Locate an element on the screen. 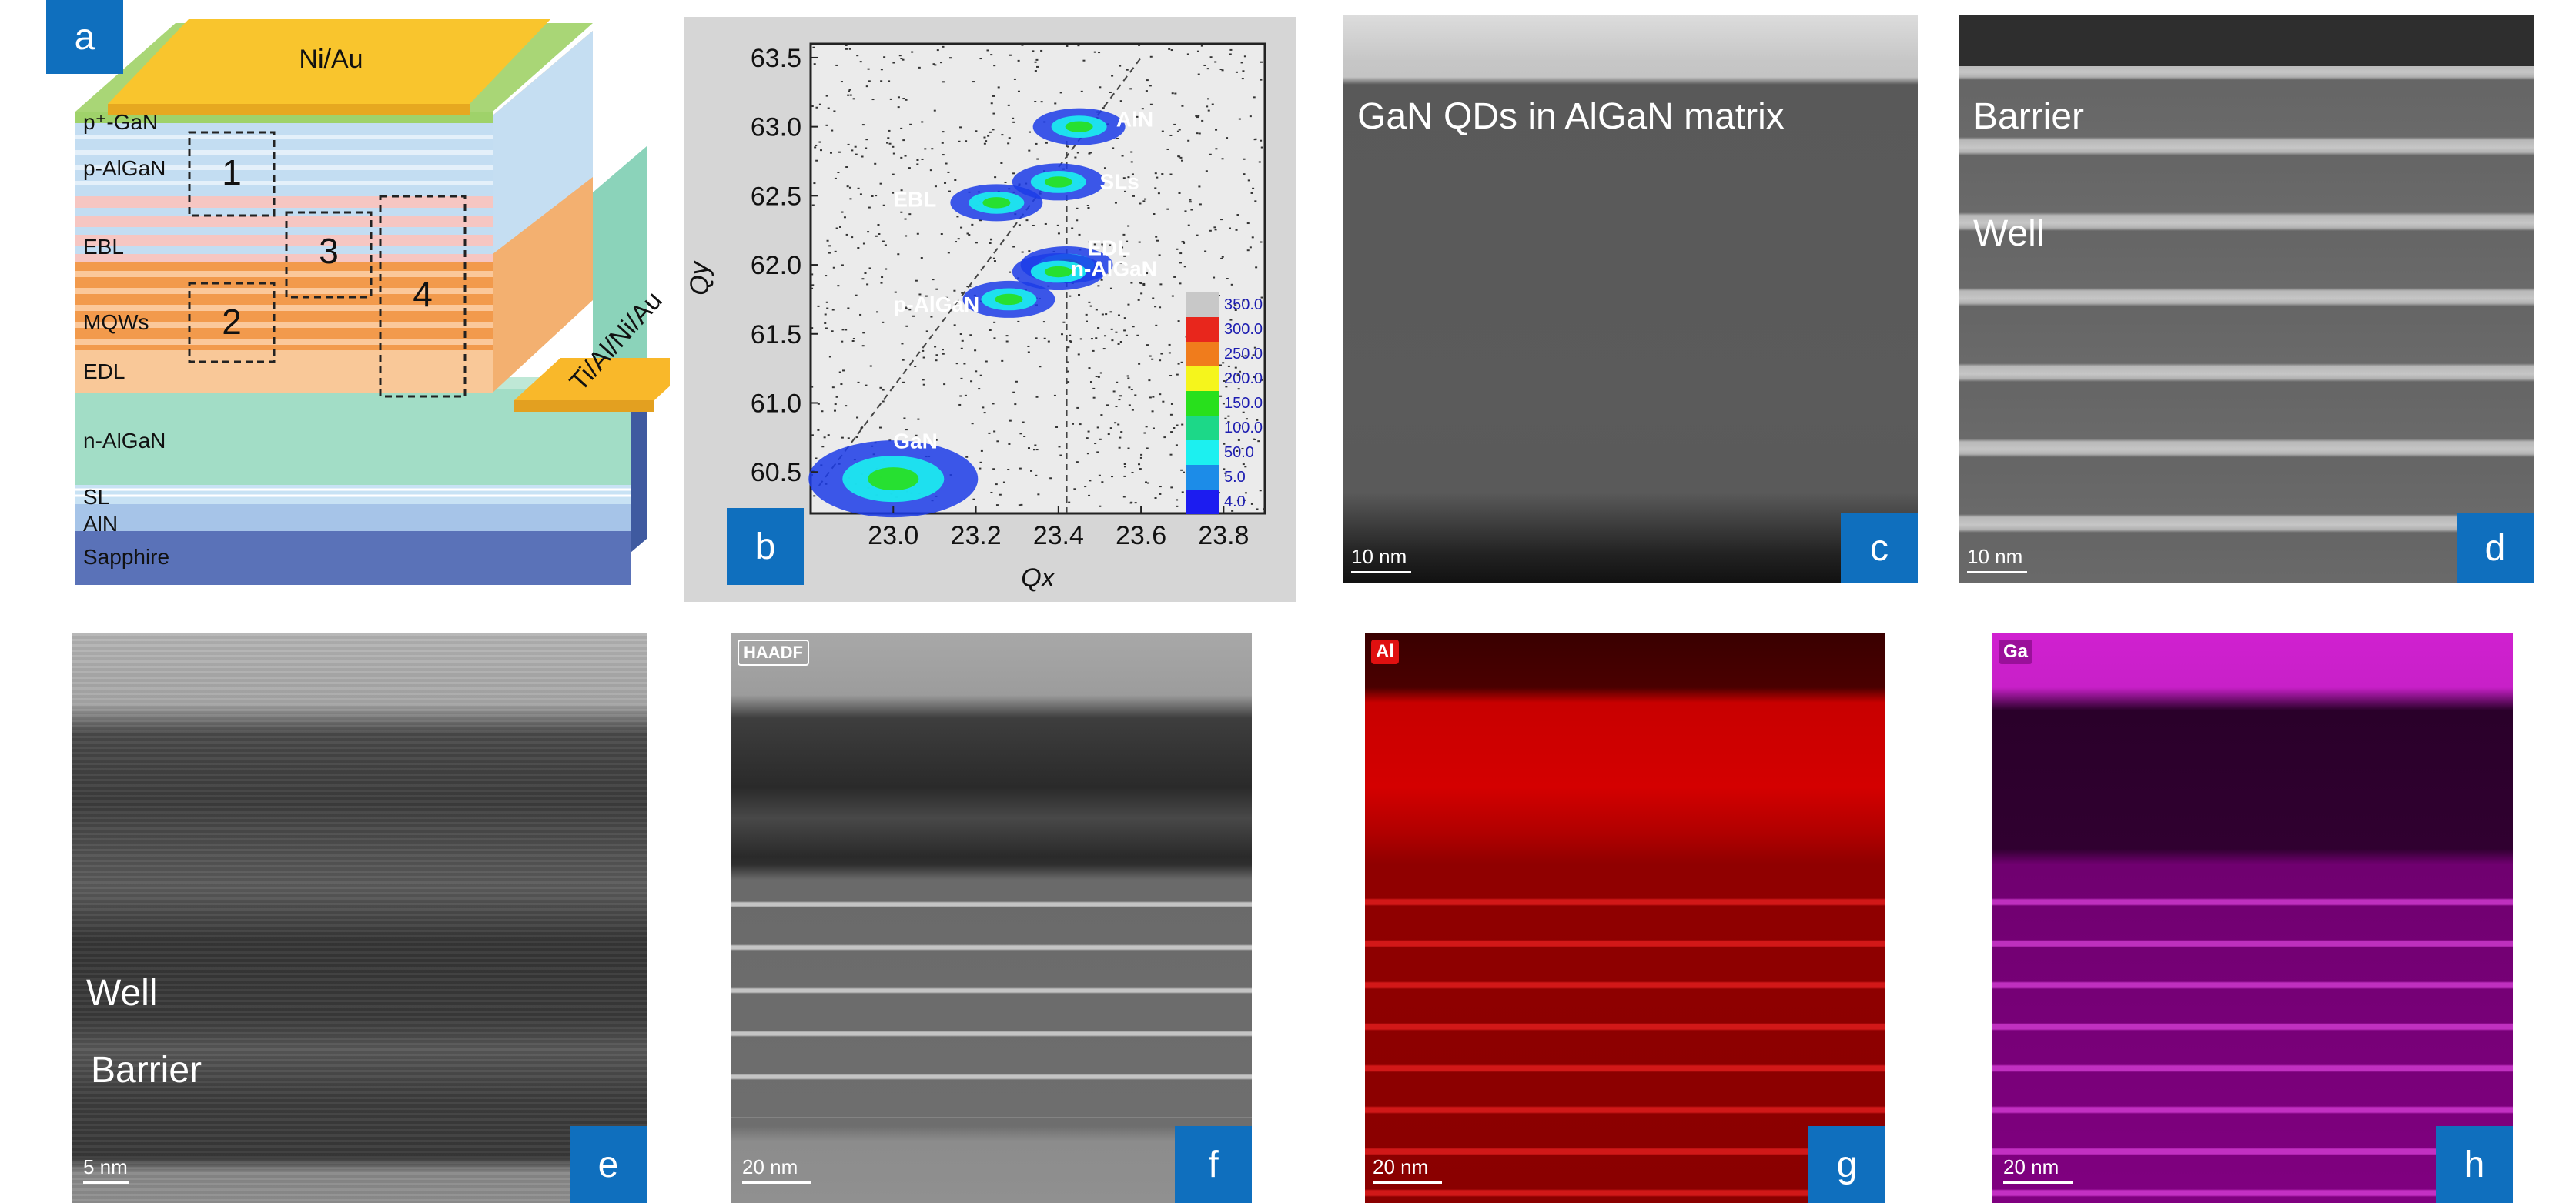 This screenshot has width=2576, height=1203. side-contact is located at coordinates (592, 379).